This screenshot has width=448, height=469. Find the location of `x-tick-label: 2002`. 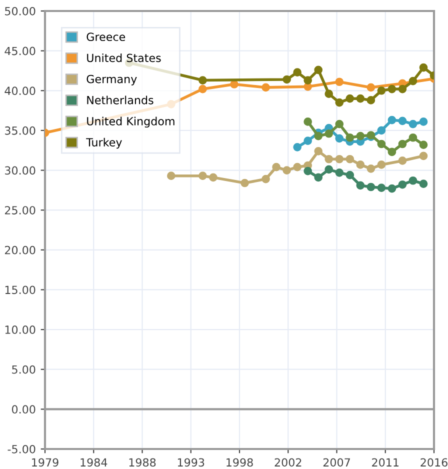

x-tick-label: 2002 is located at coordinates (288, 462).